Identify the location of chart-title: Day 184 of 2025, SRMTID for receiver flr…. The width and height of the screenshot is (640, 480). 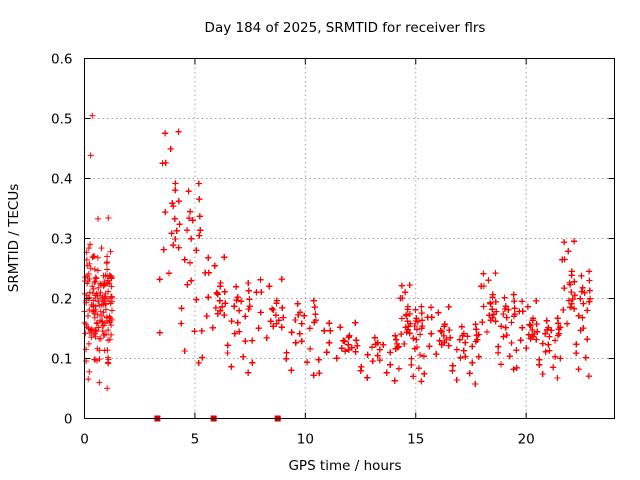
(345, 28).